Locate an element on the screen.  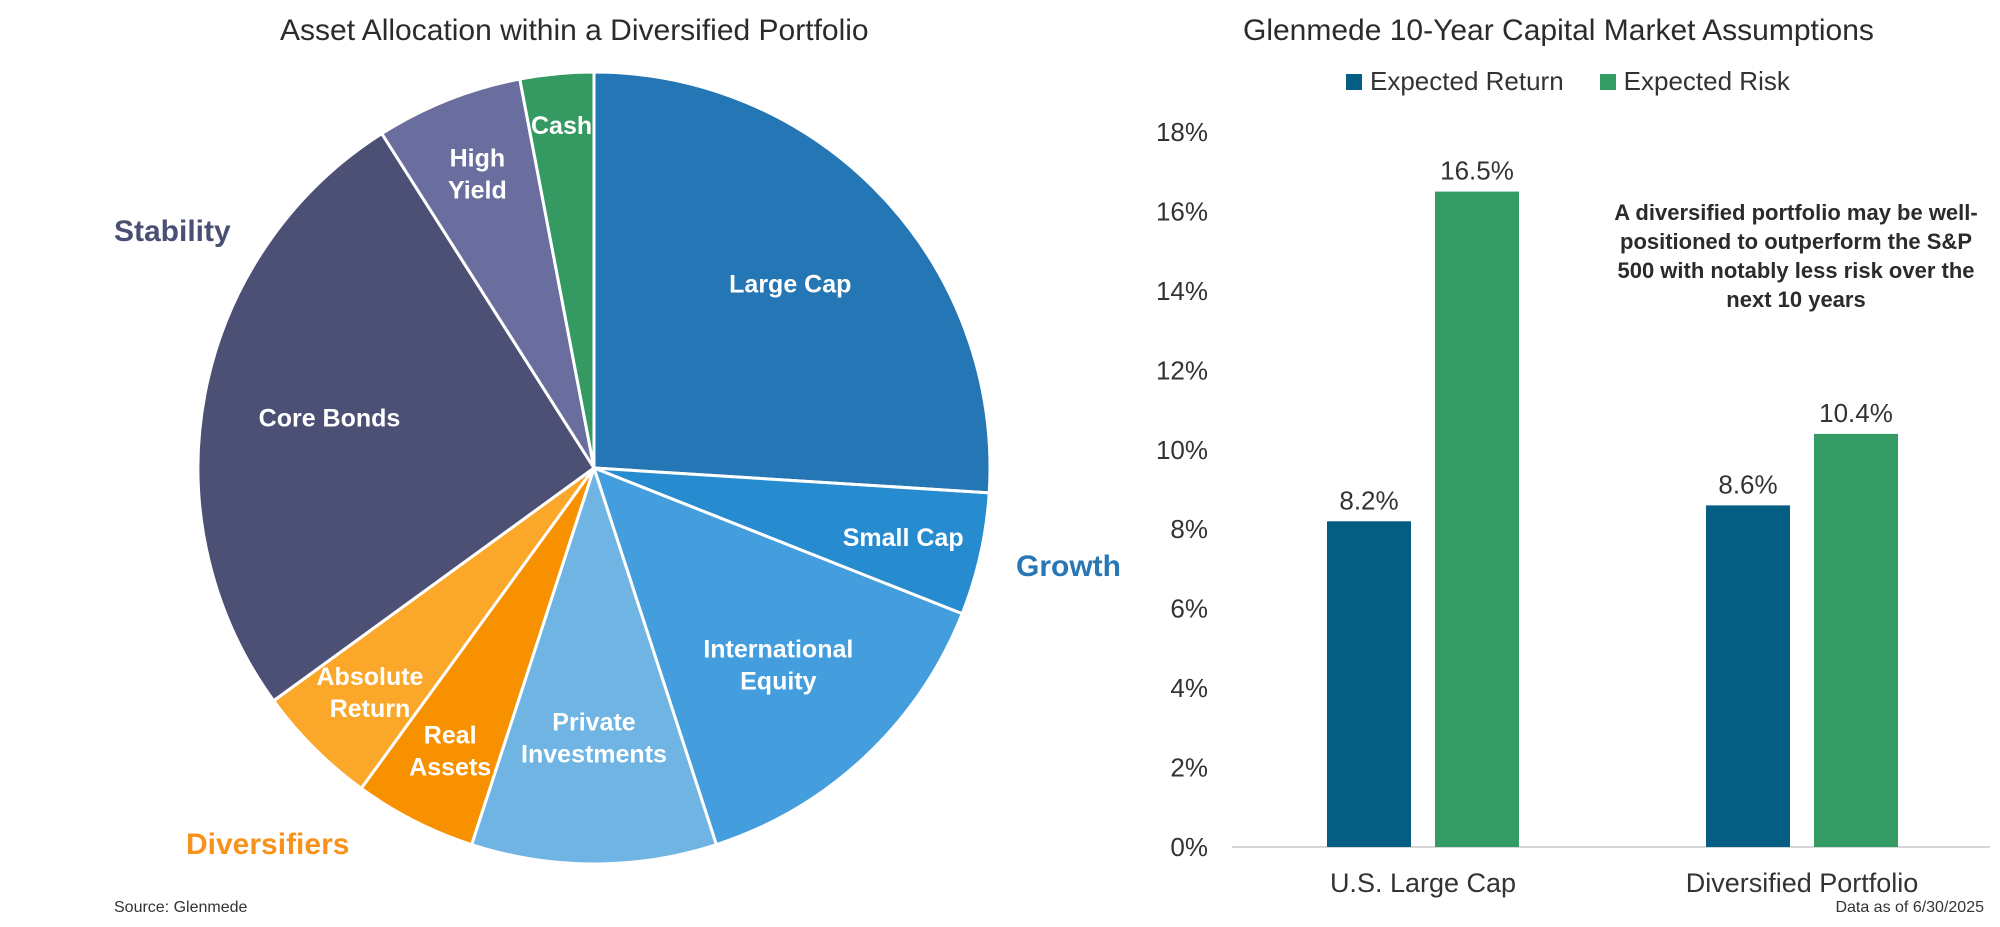
diversifiers-group-label: Diversifiers is located at coordinates (268, 844).